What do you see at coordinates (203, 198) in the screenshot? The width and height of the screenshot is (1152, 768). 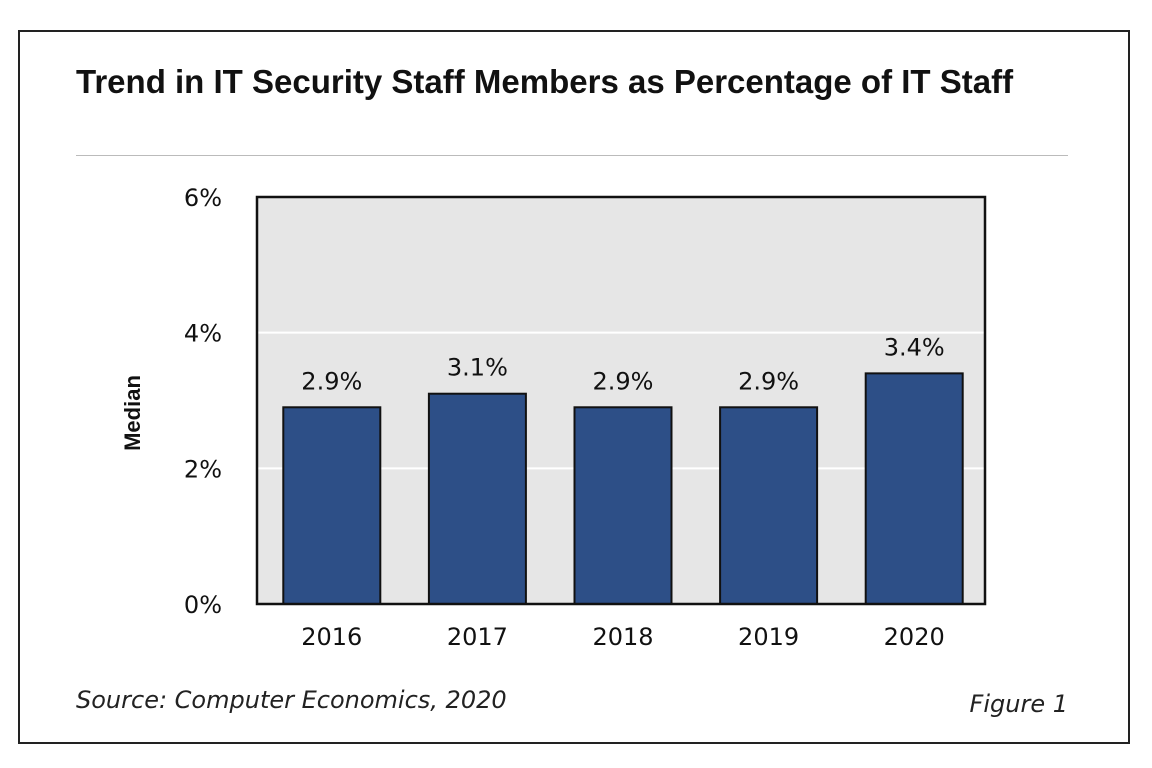 I see `y-tick-label: 6%` at bounding box center [203, 198].